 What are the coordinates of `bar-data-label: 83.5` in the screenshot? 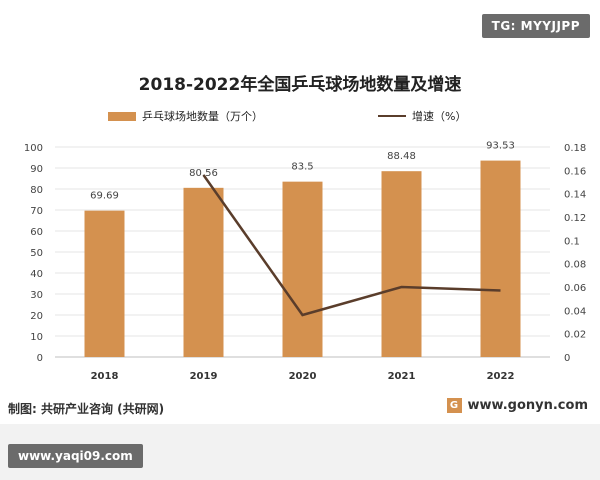 It's located at (302, 167).